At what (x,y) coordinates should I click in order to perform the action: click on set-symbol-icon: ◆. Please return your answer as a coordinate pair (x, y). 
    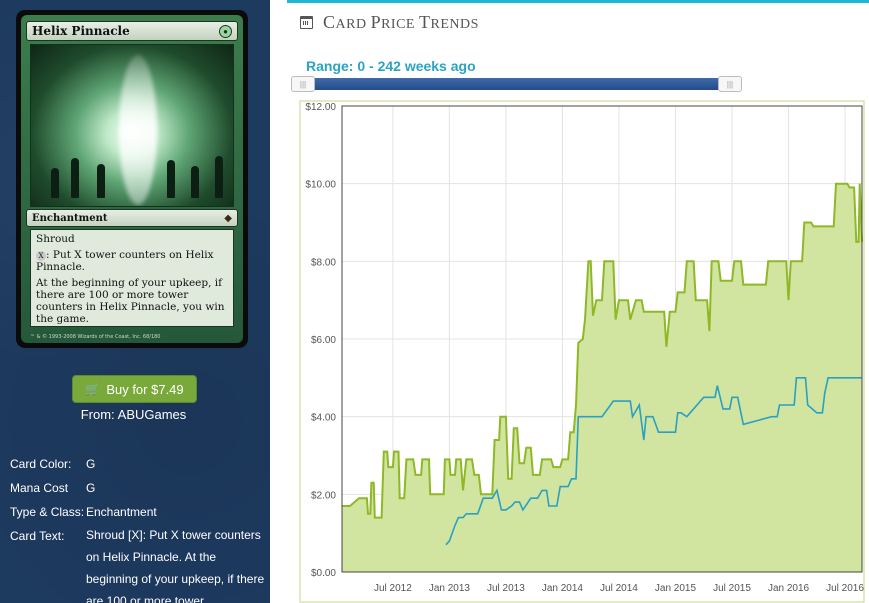
    Looking at the image, I should click on (228, 218).